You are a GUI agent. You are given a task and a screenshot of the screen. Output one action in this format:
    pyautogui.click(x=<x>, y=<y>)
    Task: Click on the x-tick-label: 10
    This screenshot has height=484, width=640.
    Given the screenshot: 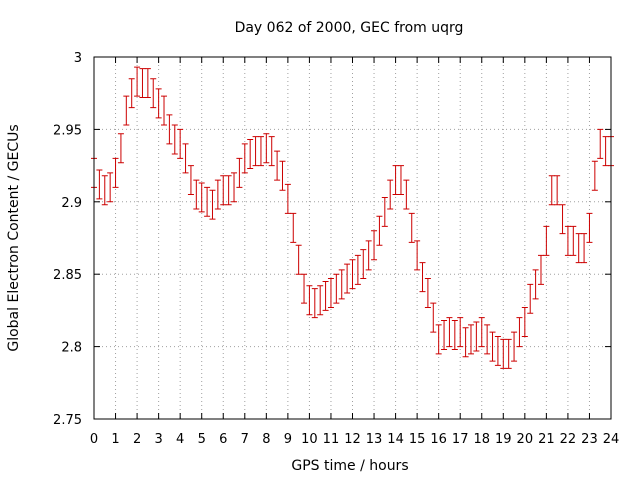 What is the action you would take?
    pyautogui.click(x=309, y=439)
    